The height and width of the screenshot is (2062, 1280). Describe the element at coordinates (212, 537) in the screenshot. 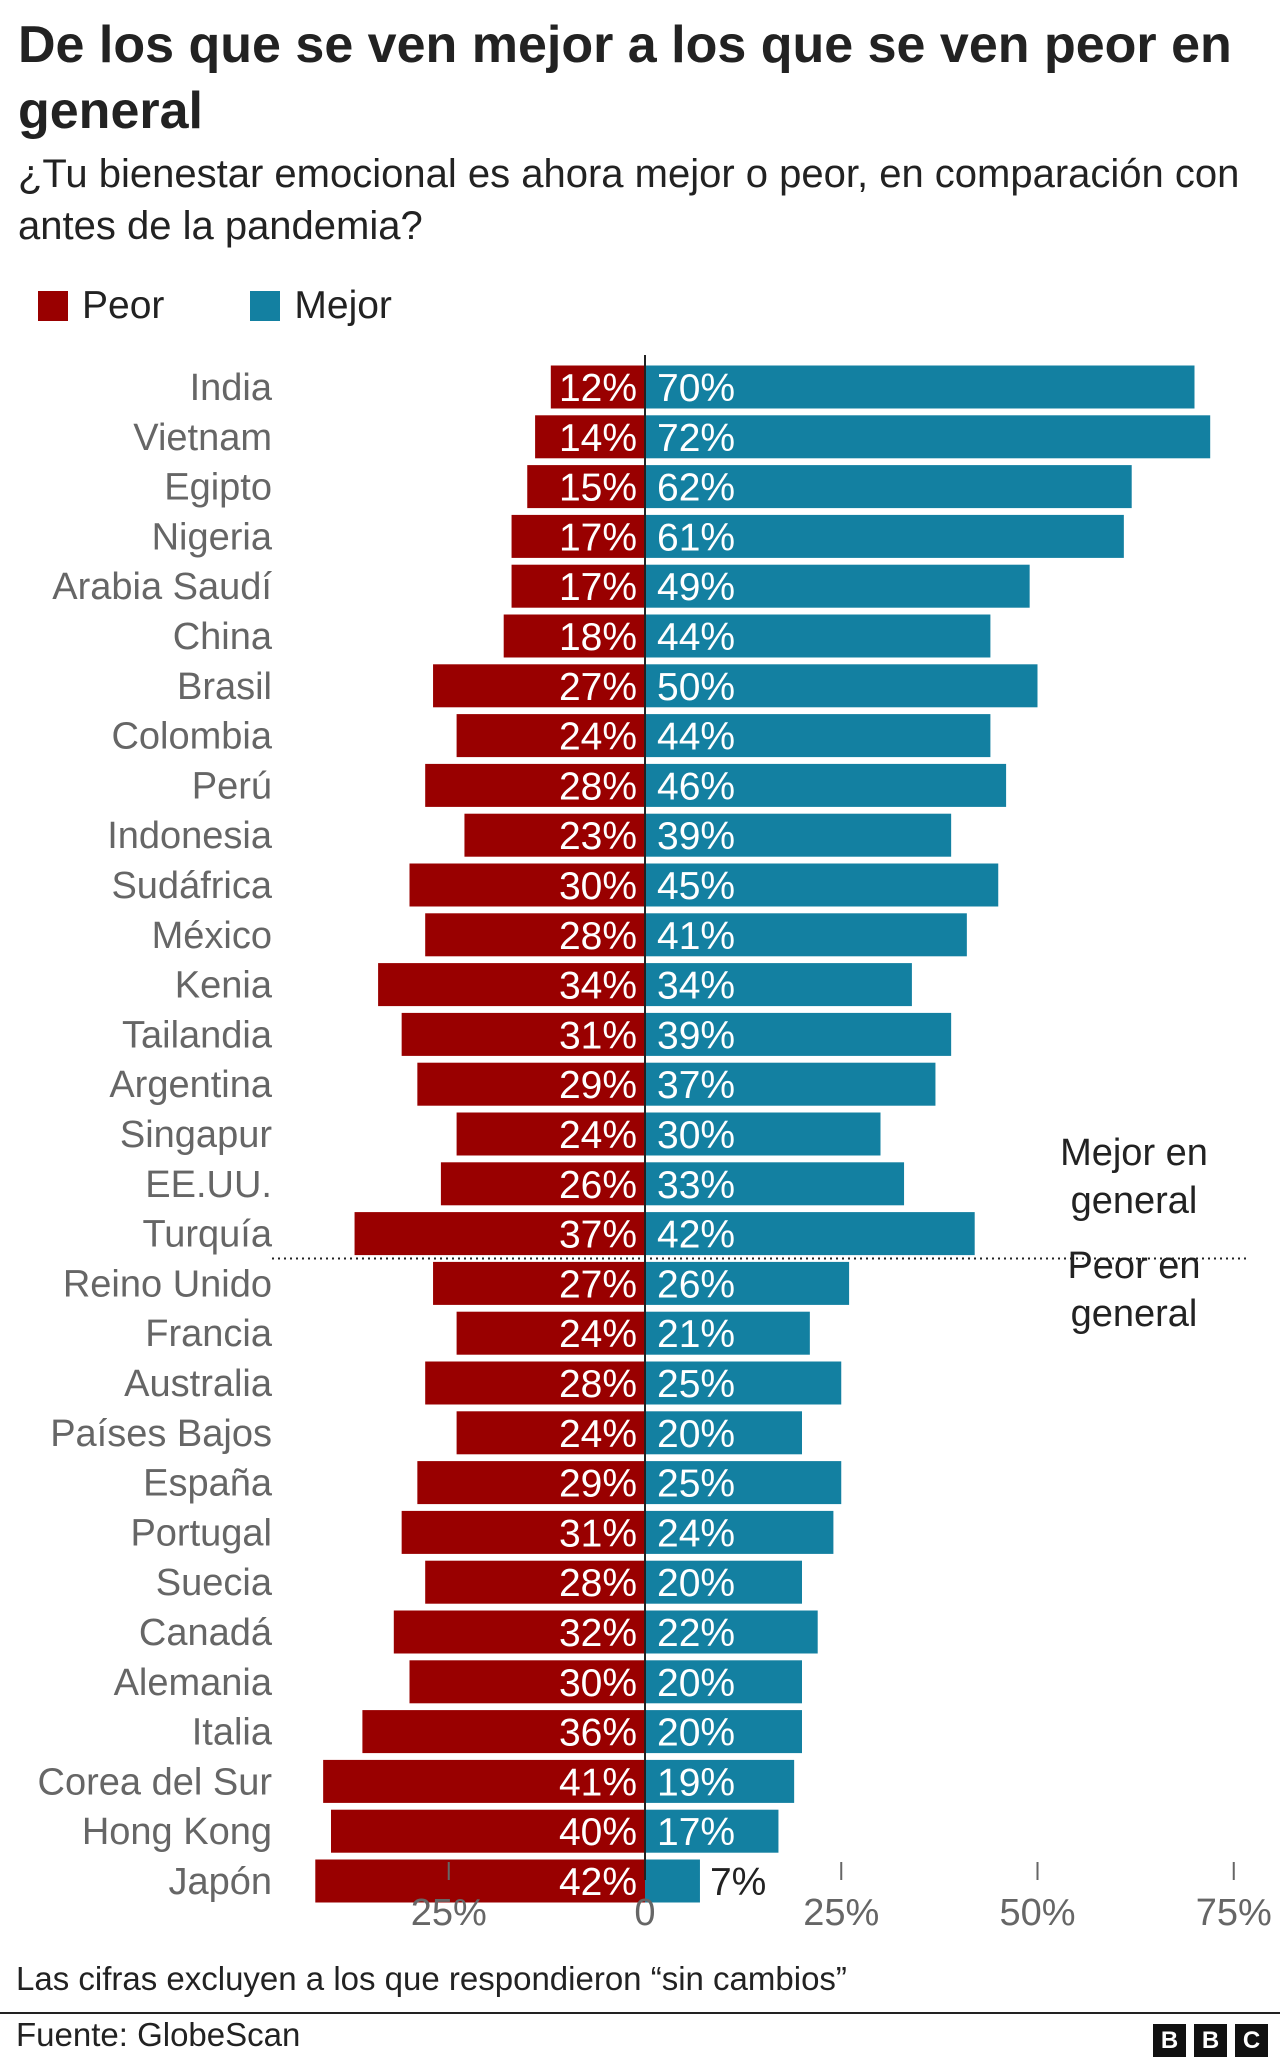

I see `category-label: Nigeria` at that location.